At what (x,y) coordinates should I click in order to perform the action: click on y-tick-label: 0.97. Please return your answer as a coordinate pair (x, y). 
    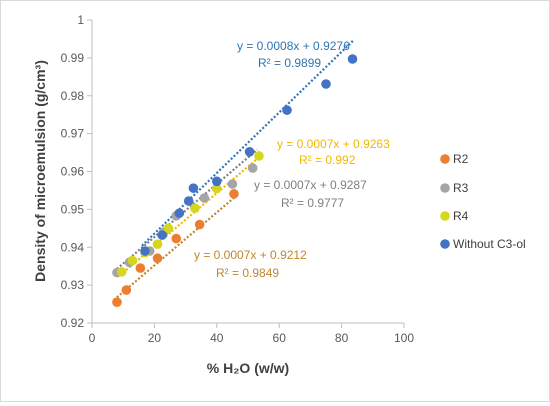
    Looking at the image, I should click on (73, 134).